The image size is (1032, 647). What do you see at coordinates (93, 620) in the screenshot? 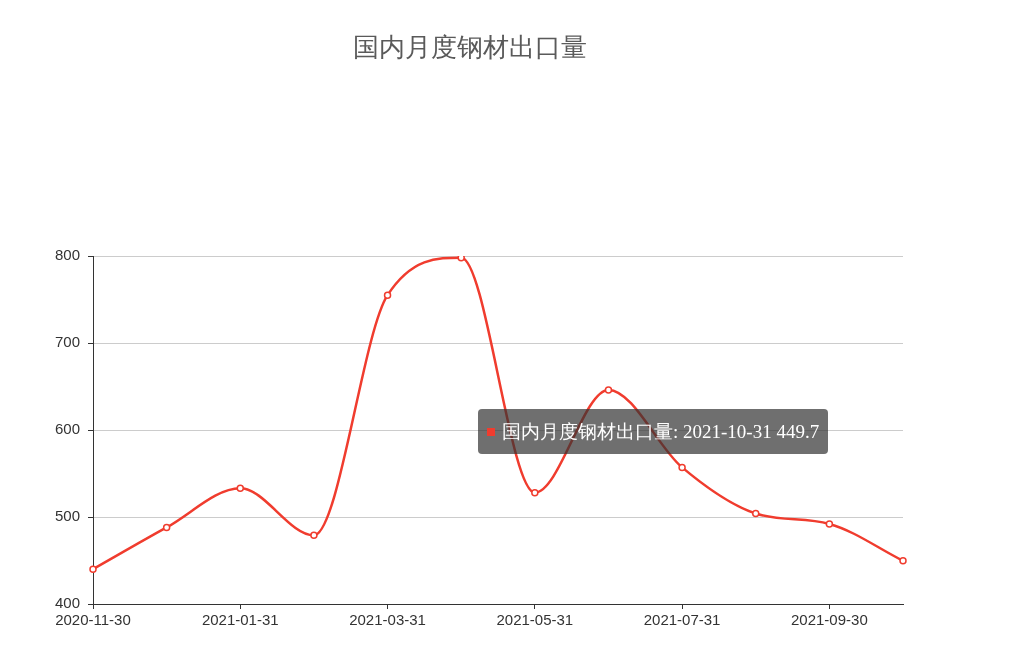
I see `x-tick-label: 2020-11-30` at bounding box center [93, 620].